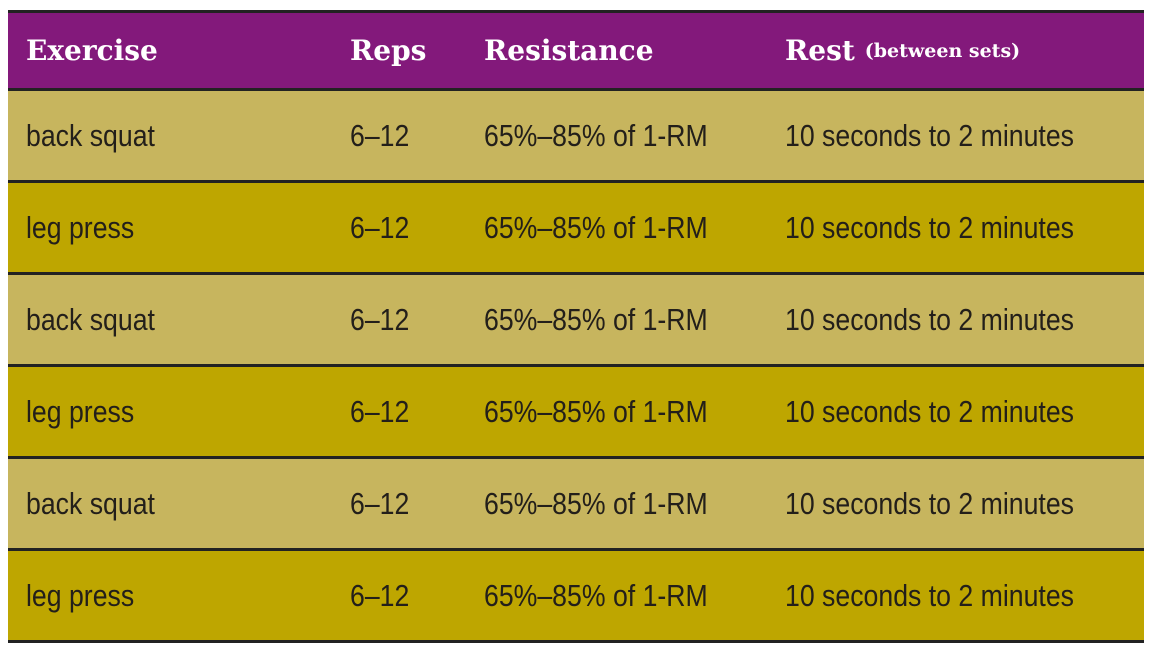  I want to click on header-rest-note: (between sets), so click(942, 50).